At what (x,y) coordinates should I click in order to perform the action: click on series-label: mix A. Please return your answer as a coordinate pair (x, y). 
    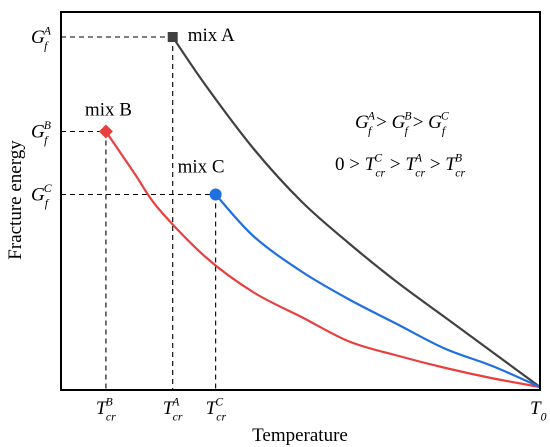
    Looking at the image, I should click on (211, 35).